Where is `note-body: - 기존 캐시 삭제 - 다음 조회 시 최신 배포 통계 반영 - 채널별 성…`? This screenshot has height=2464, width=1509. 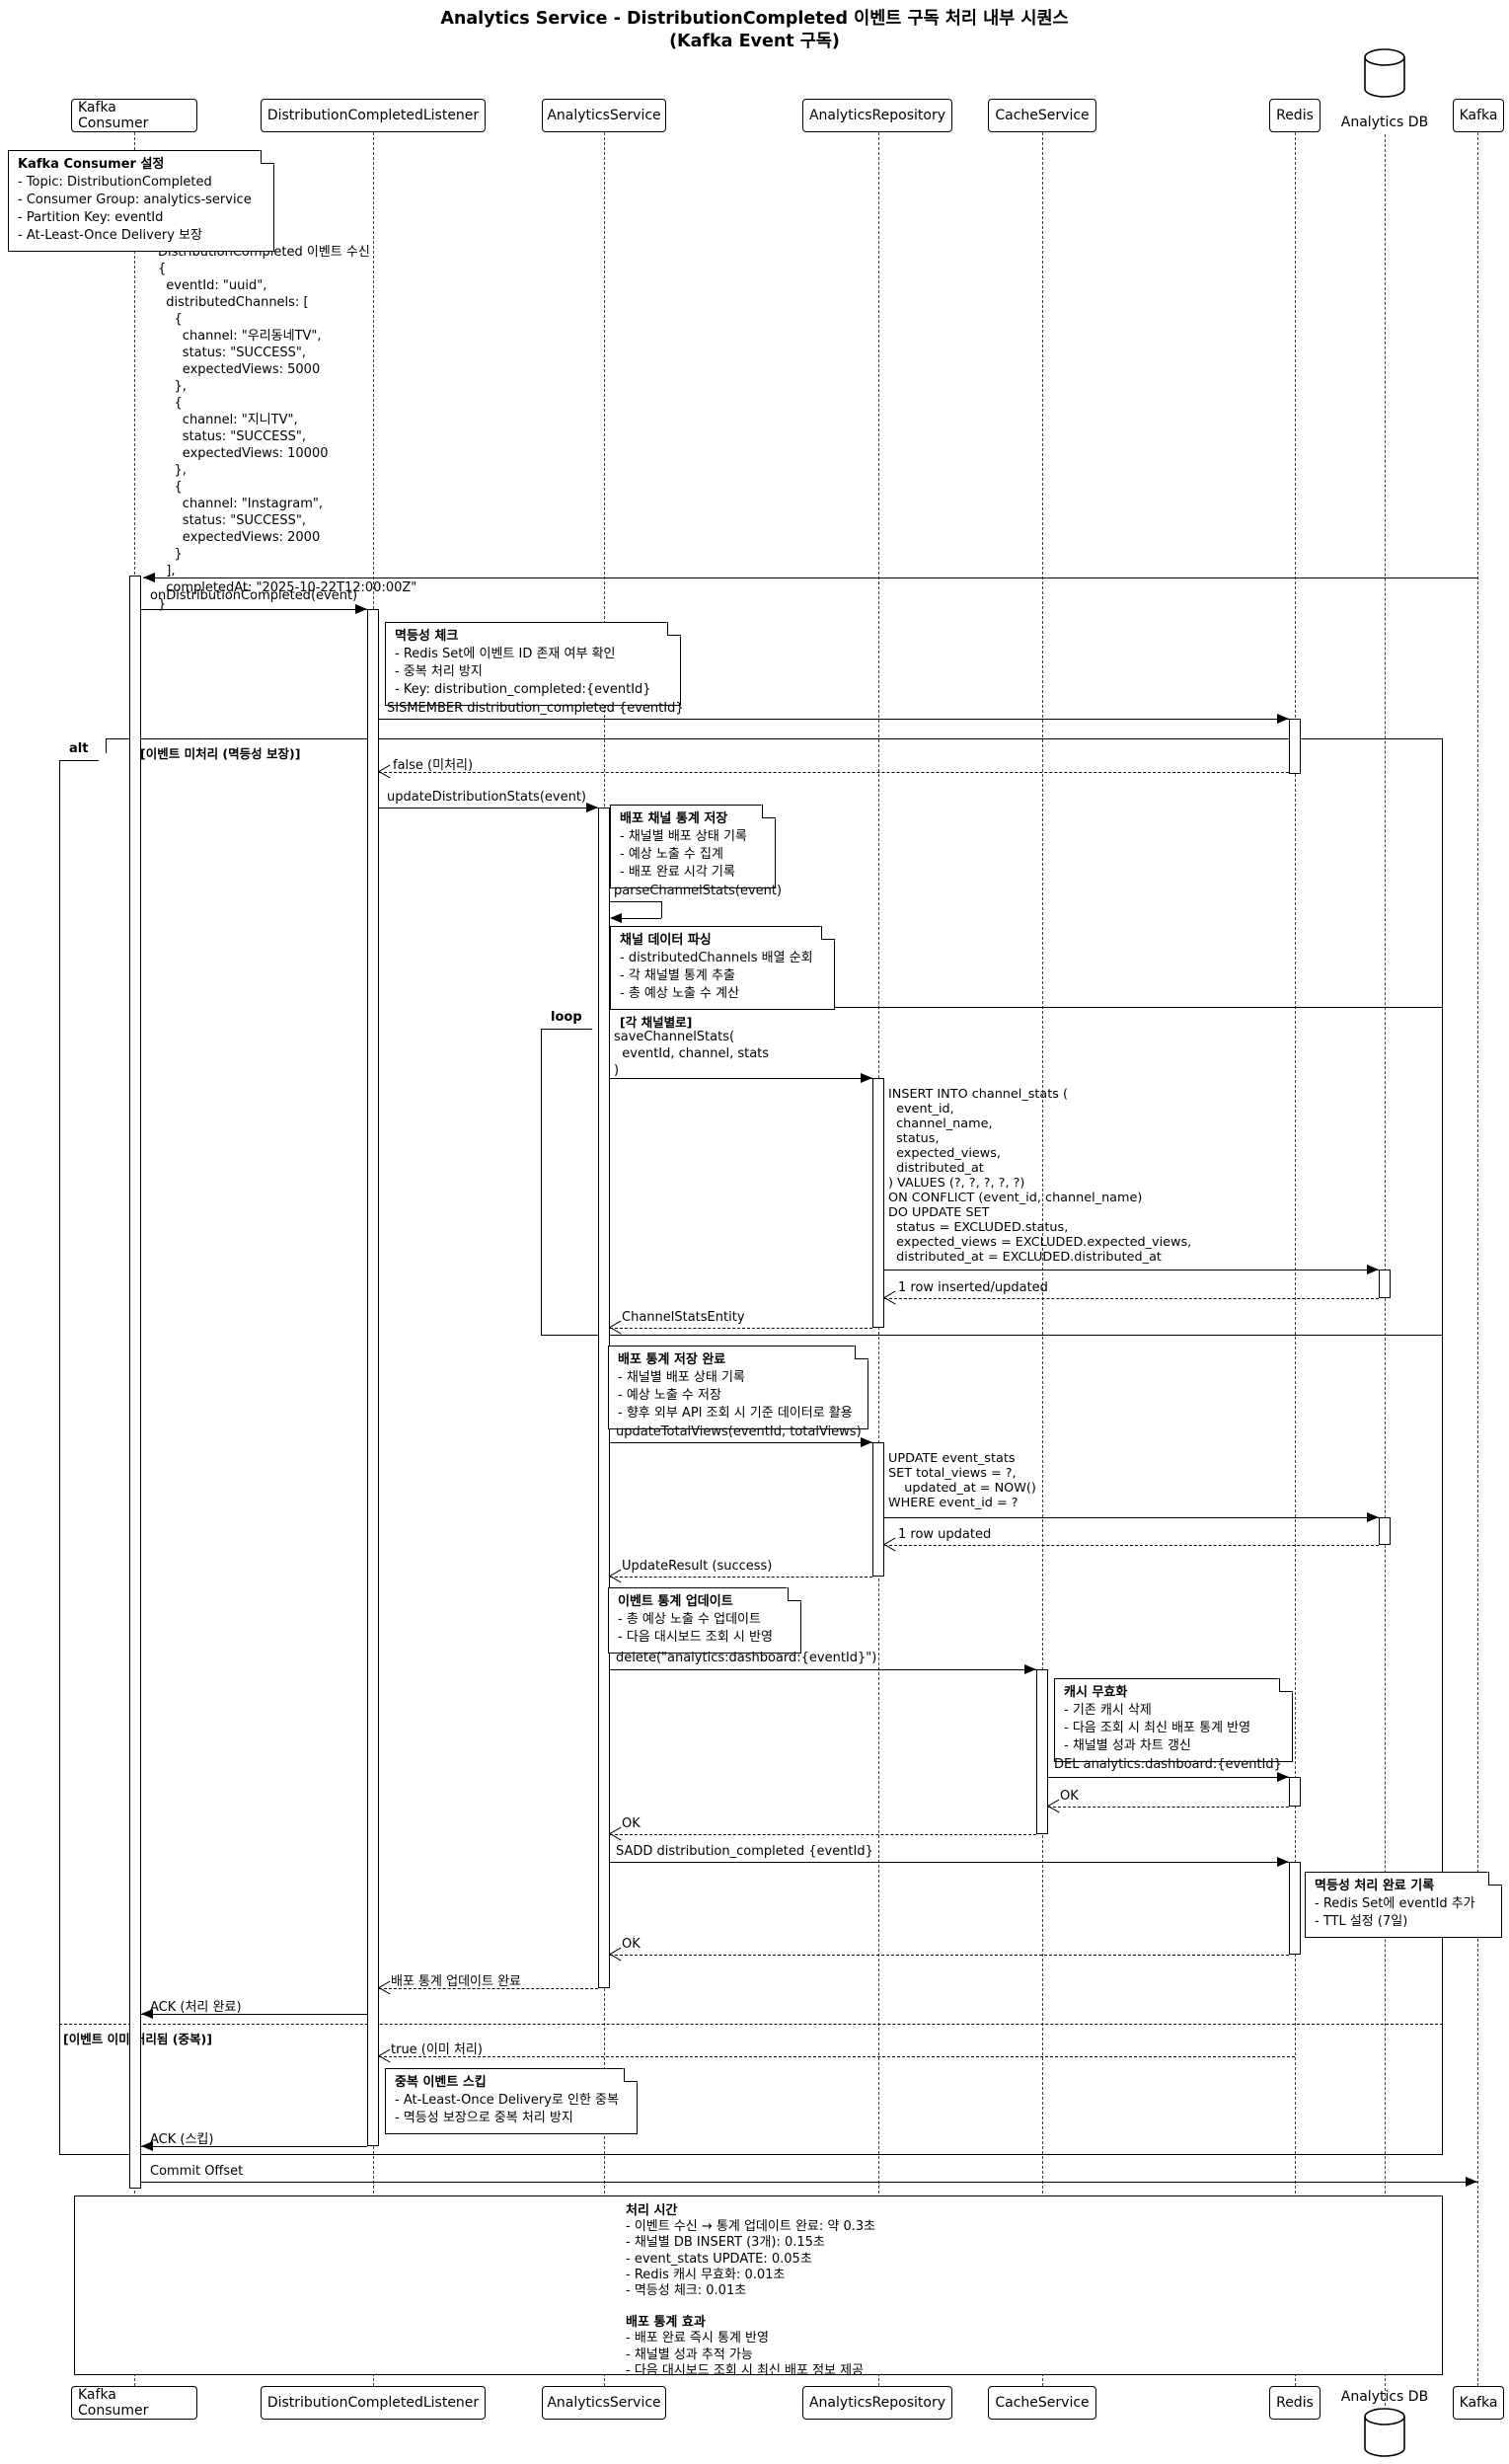 note-body: - 기존 캐시 삭제 - 다음 조회 시 최신 배포 통계 반영 - 채널별 성… is located at coordinates (1157, 1728).